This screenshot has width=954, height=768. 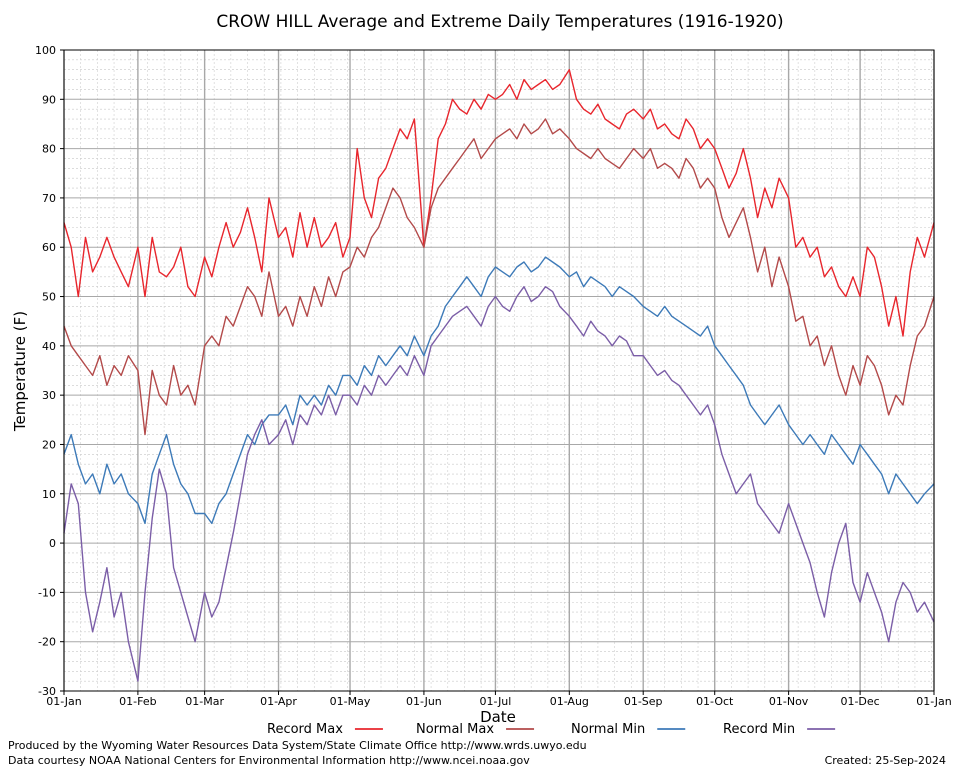 I want to click on legend-label: Normal Min, so click(x=608, y=729).